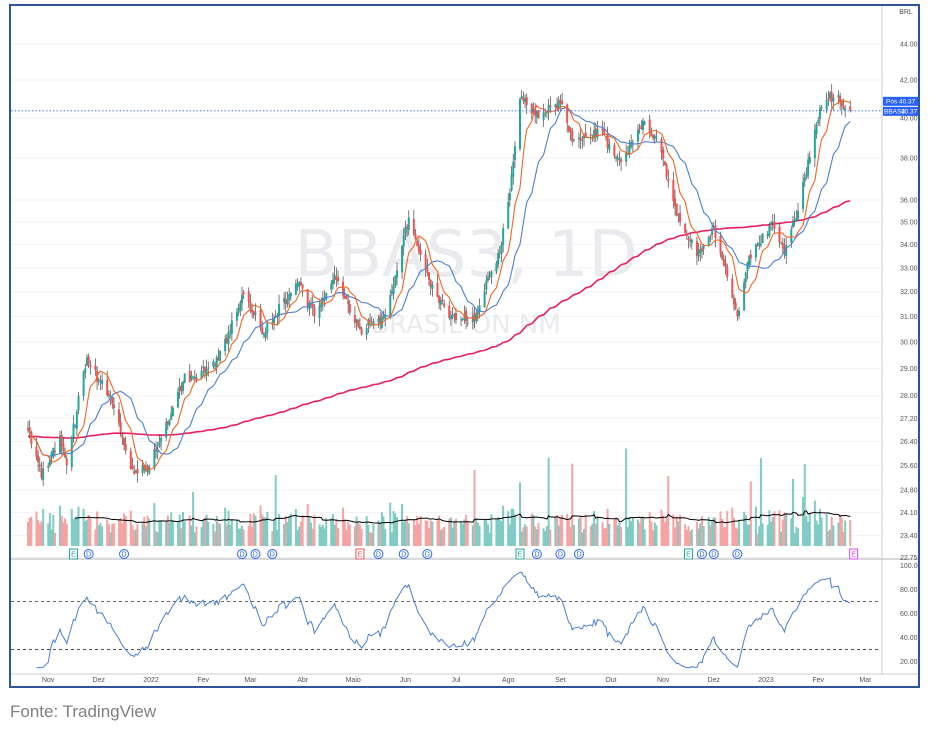  What do you see at coordinates (714, 680) in the screenshot?
I see `time-tick-label: Dez` at bounding box center [714, 680].